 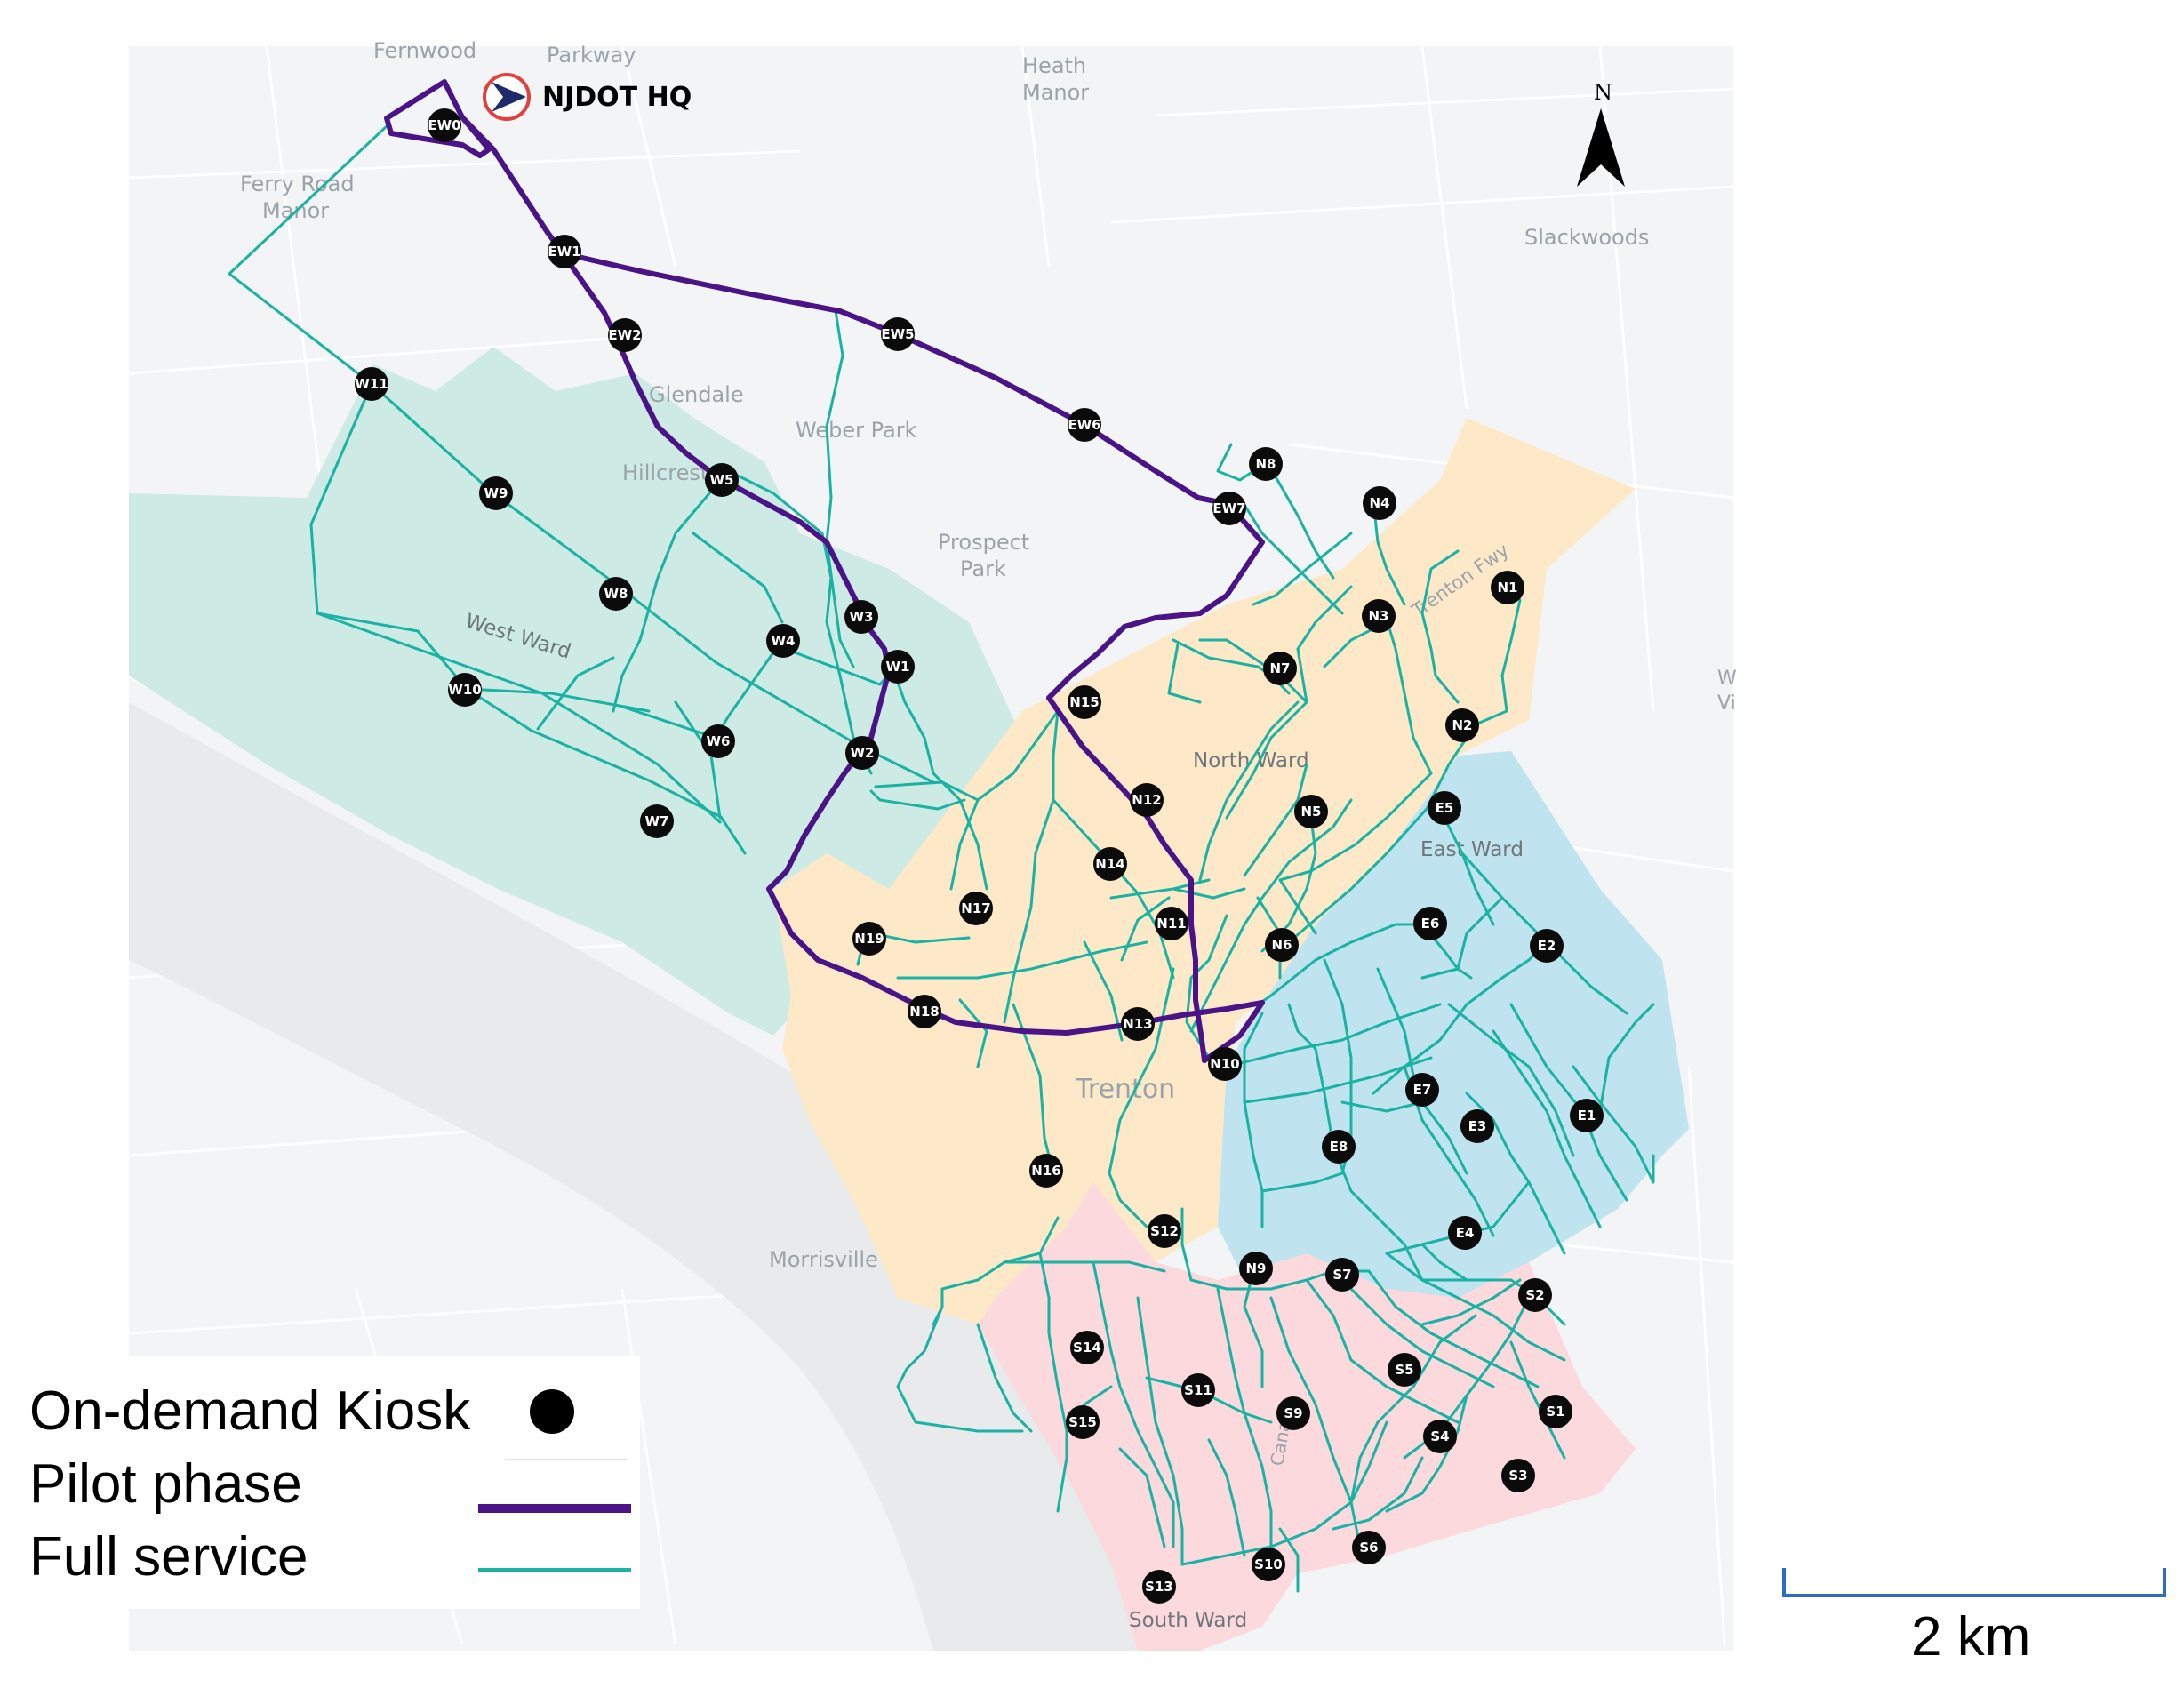 I want to click on legend-kiosk-label: On-demand Kiosk, so click(x=250, y=1411).